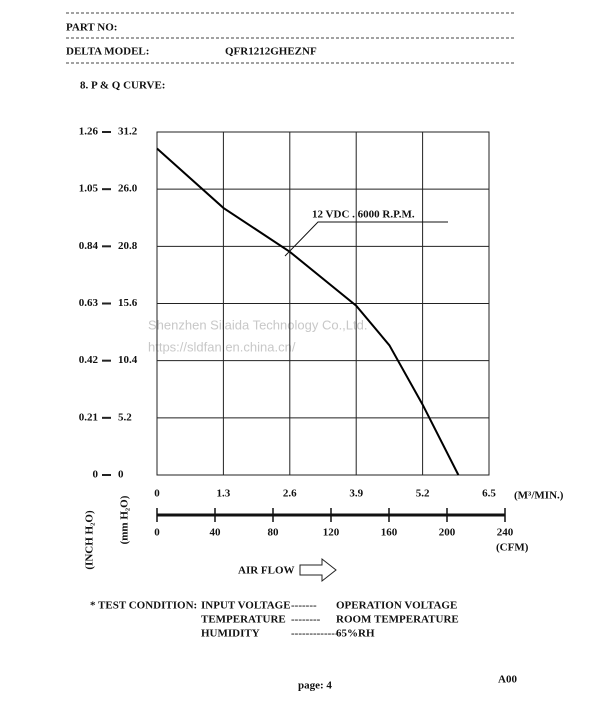 The width and height of the screenshot is (597, 706). I want to click on y2-tick-label: 0.84, so click(89, 246).